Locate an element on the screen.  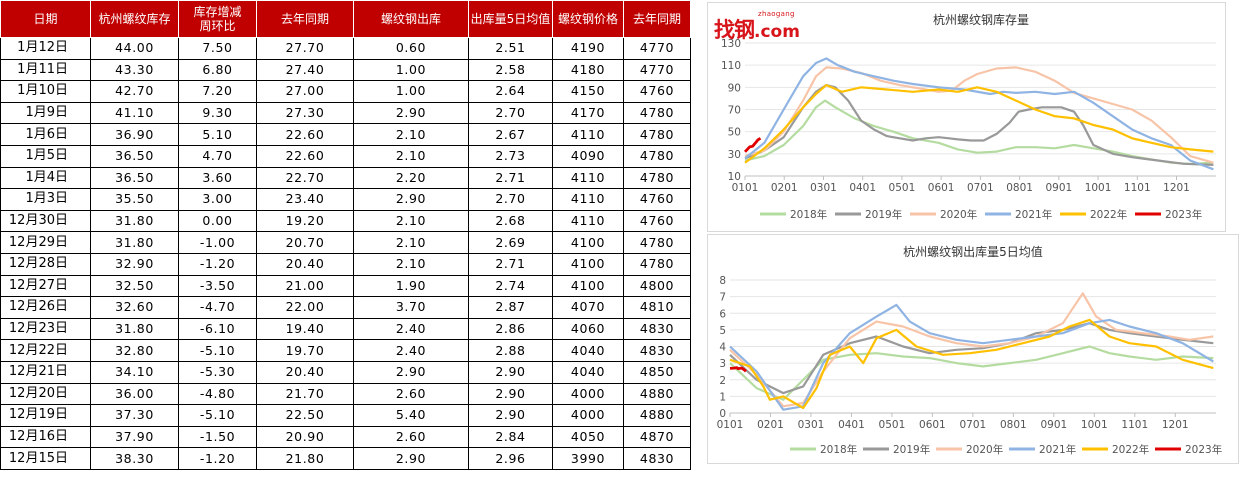
table-row: 1月9日 41.10 9.30 27.30 2.90 2.70 4170 4780 is located at coordinates (345, 113).